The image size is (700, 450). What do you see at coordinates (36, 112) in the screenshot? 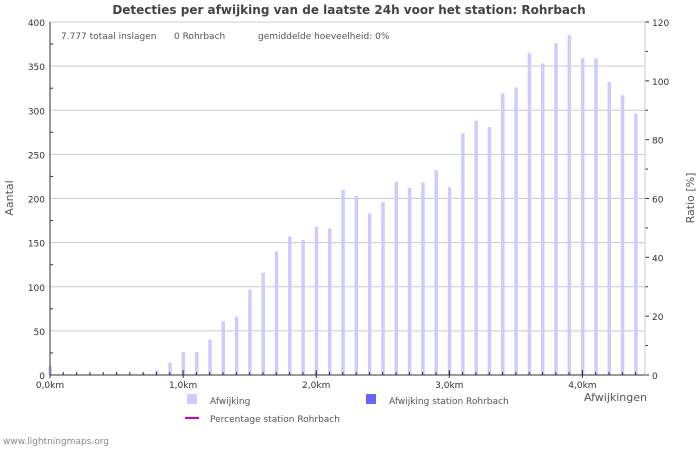
I see `y-tick-label: 300` at bounding box center [36, 112].